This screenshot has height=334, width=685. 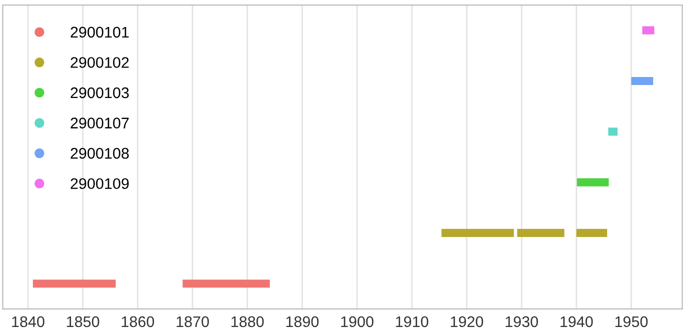 What do you see at coordinates (28, 322) in the screenshot?
I see `x-tick-label: 1840` at bounding box center [28, 322].